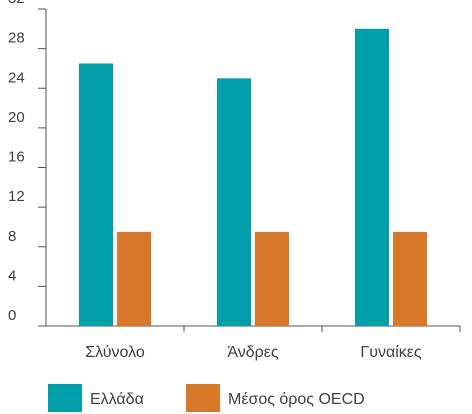 The height and width of the screenshot is (414, 472). Describe the element at coordinates (117, 399) in the screenshot. I see `legend-label: Ελλάδα` at that location.